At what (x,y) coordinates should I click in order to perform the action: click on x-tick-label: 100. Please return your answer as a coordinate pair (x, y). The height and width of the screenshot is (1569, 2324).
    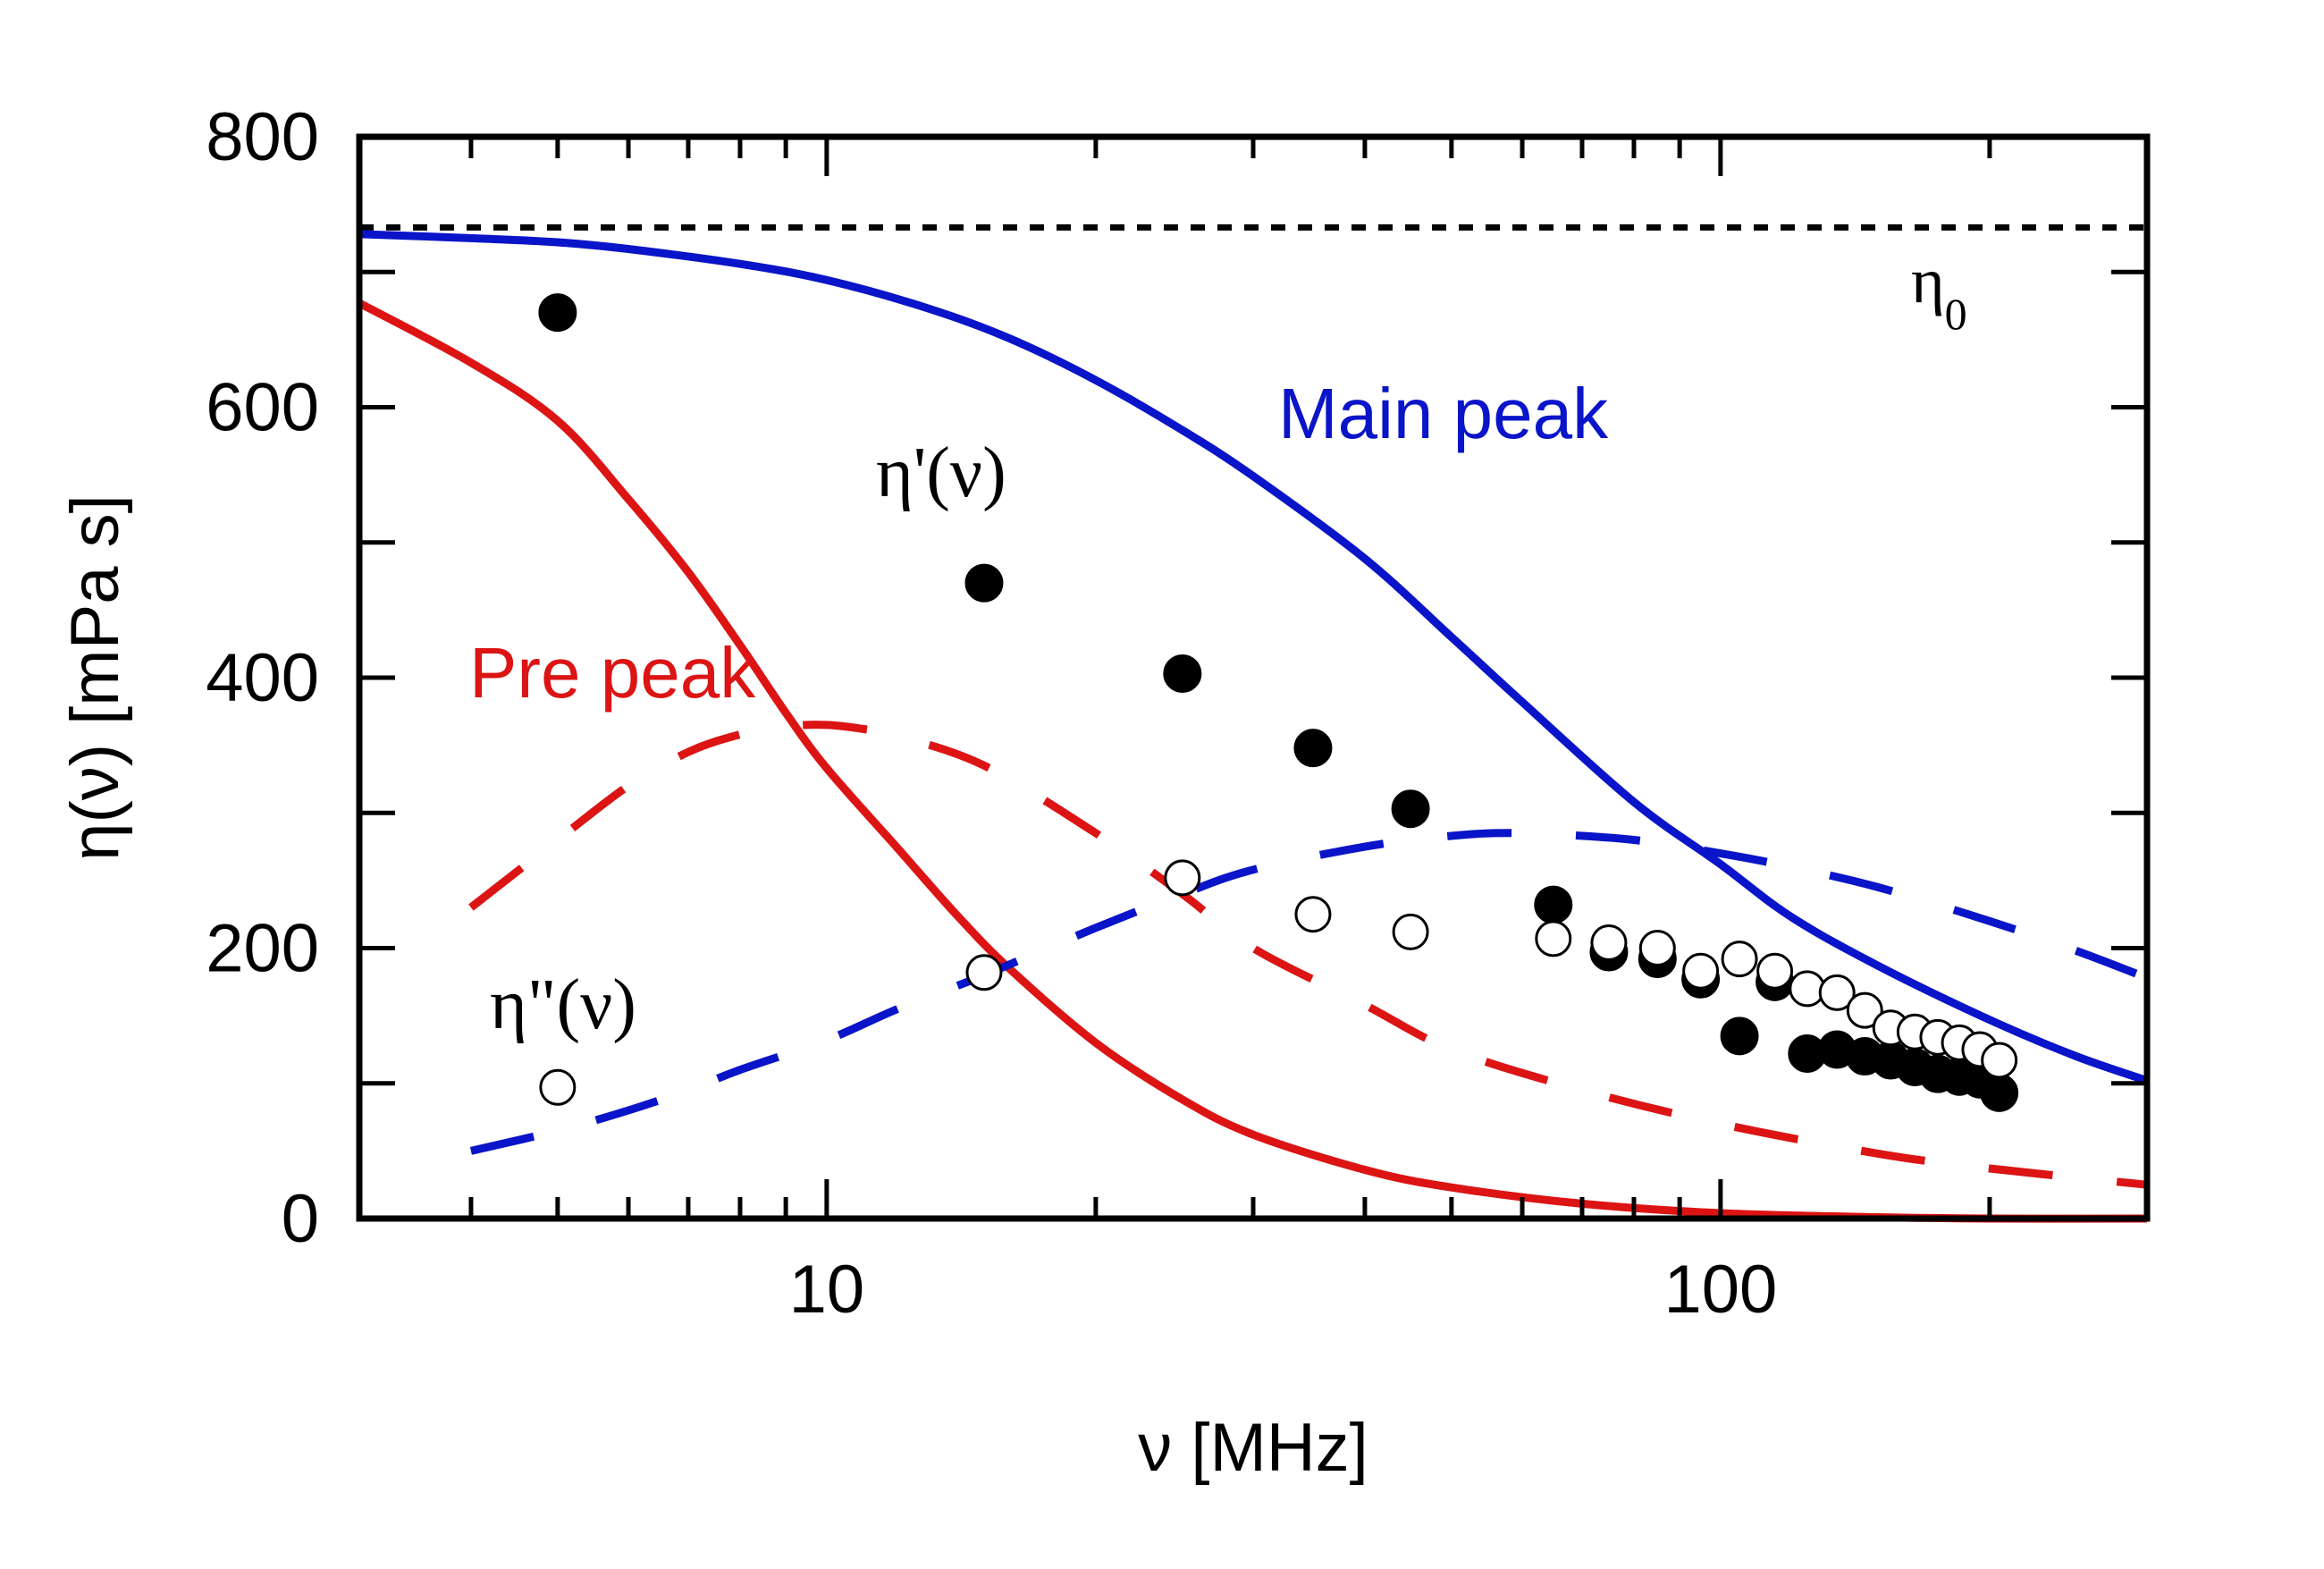
    Looking at the image, I should click on (1720, 1290).